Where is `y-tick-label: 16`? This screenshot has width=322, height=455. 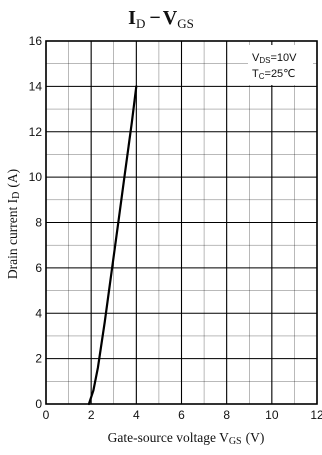
y-tick-label: 16 is located at coordinates (36, 41).